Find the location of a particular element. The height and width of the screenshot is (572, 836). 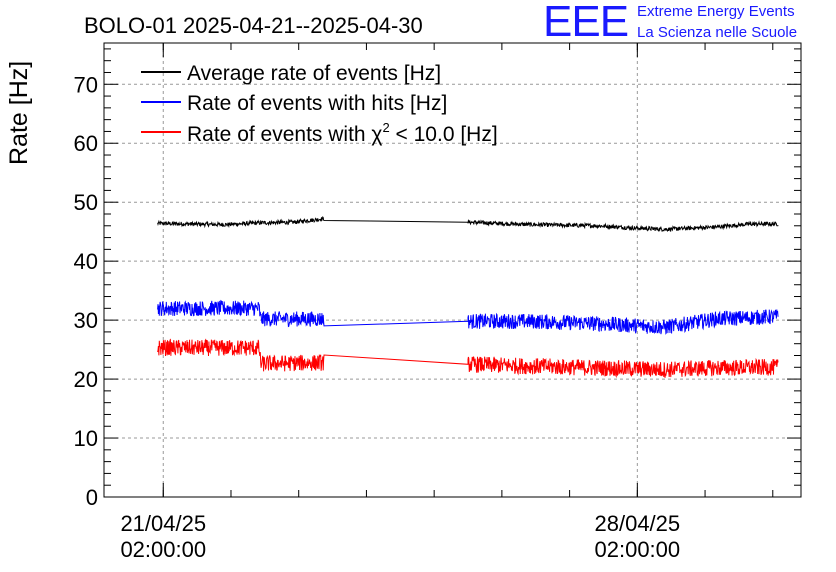

x-tick-label-date: 21/04/25 is located at coordinates (163, 523).